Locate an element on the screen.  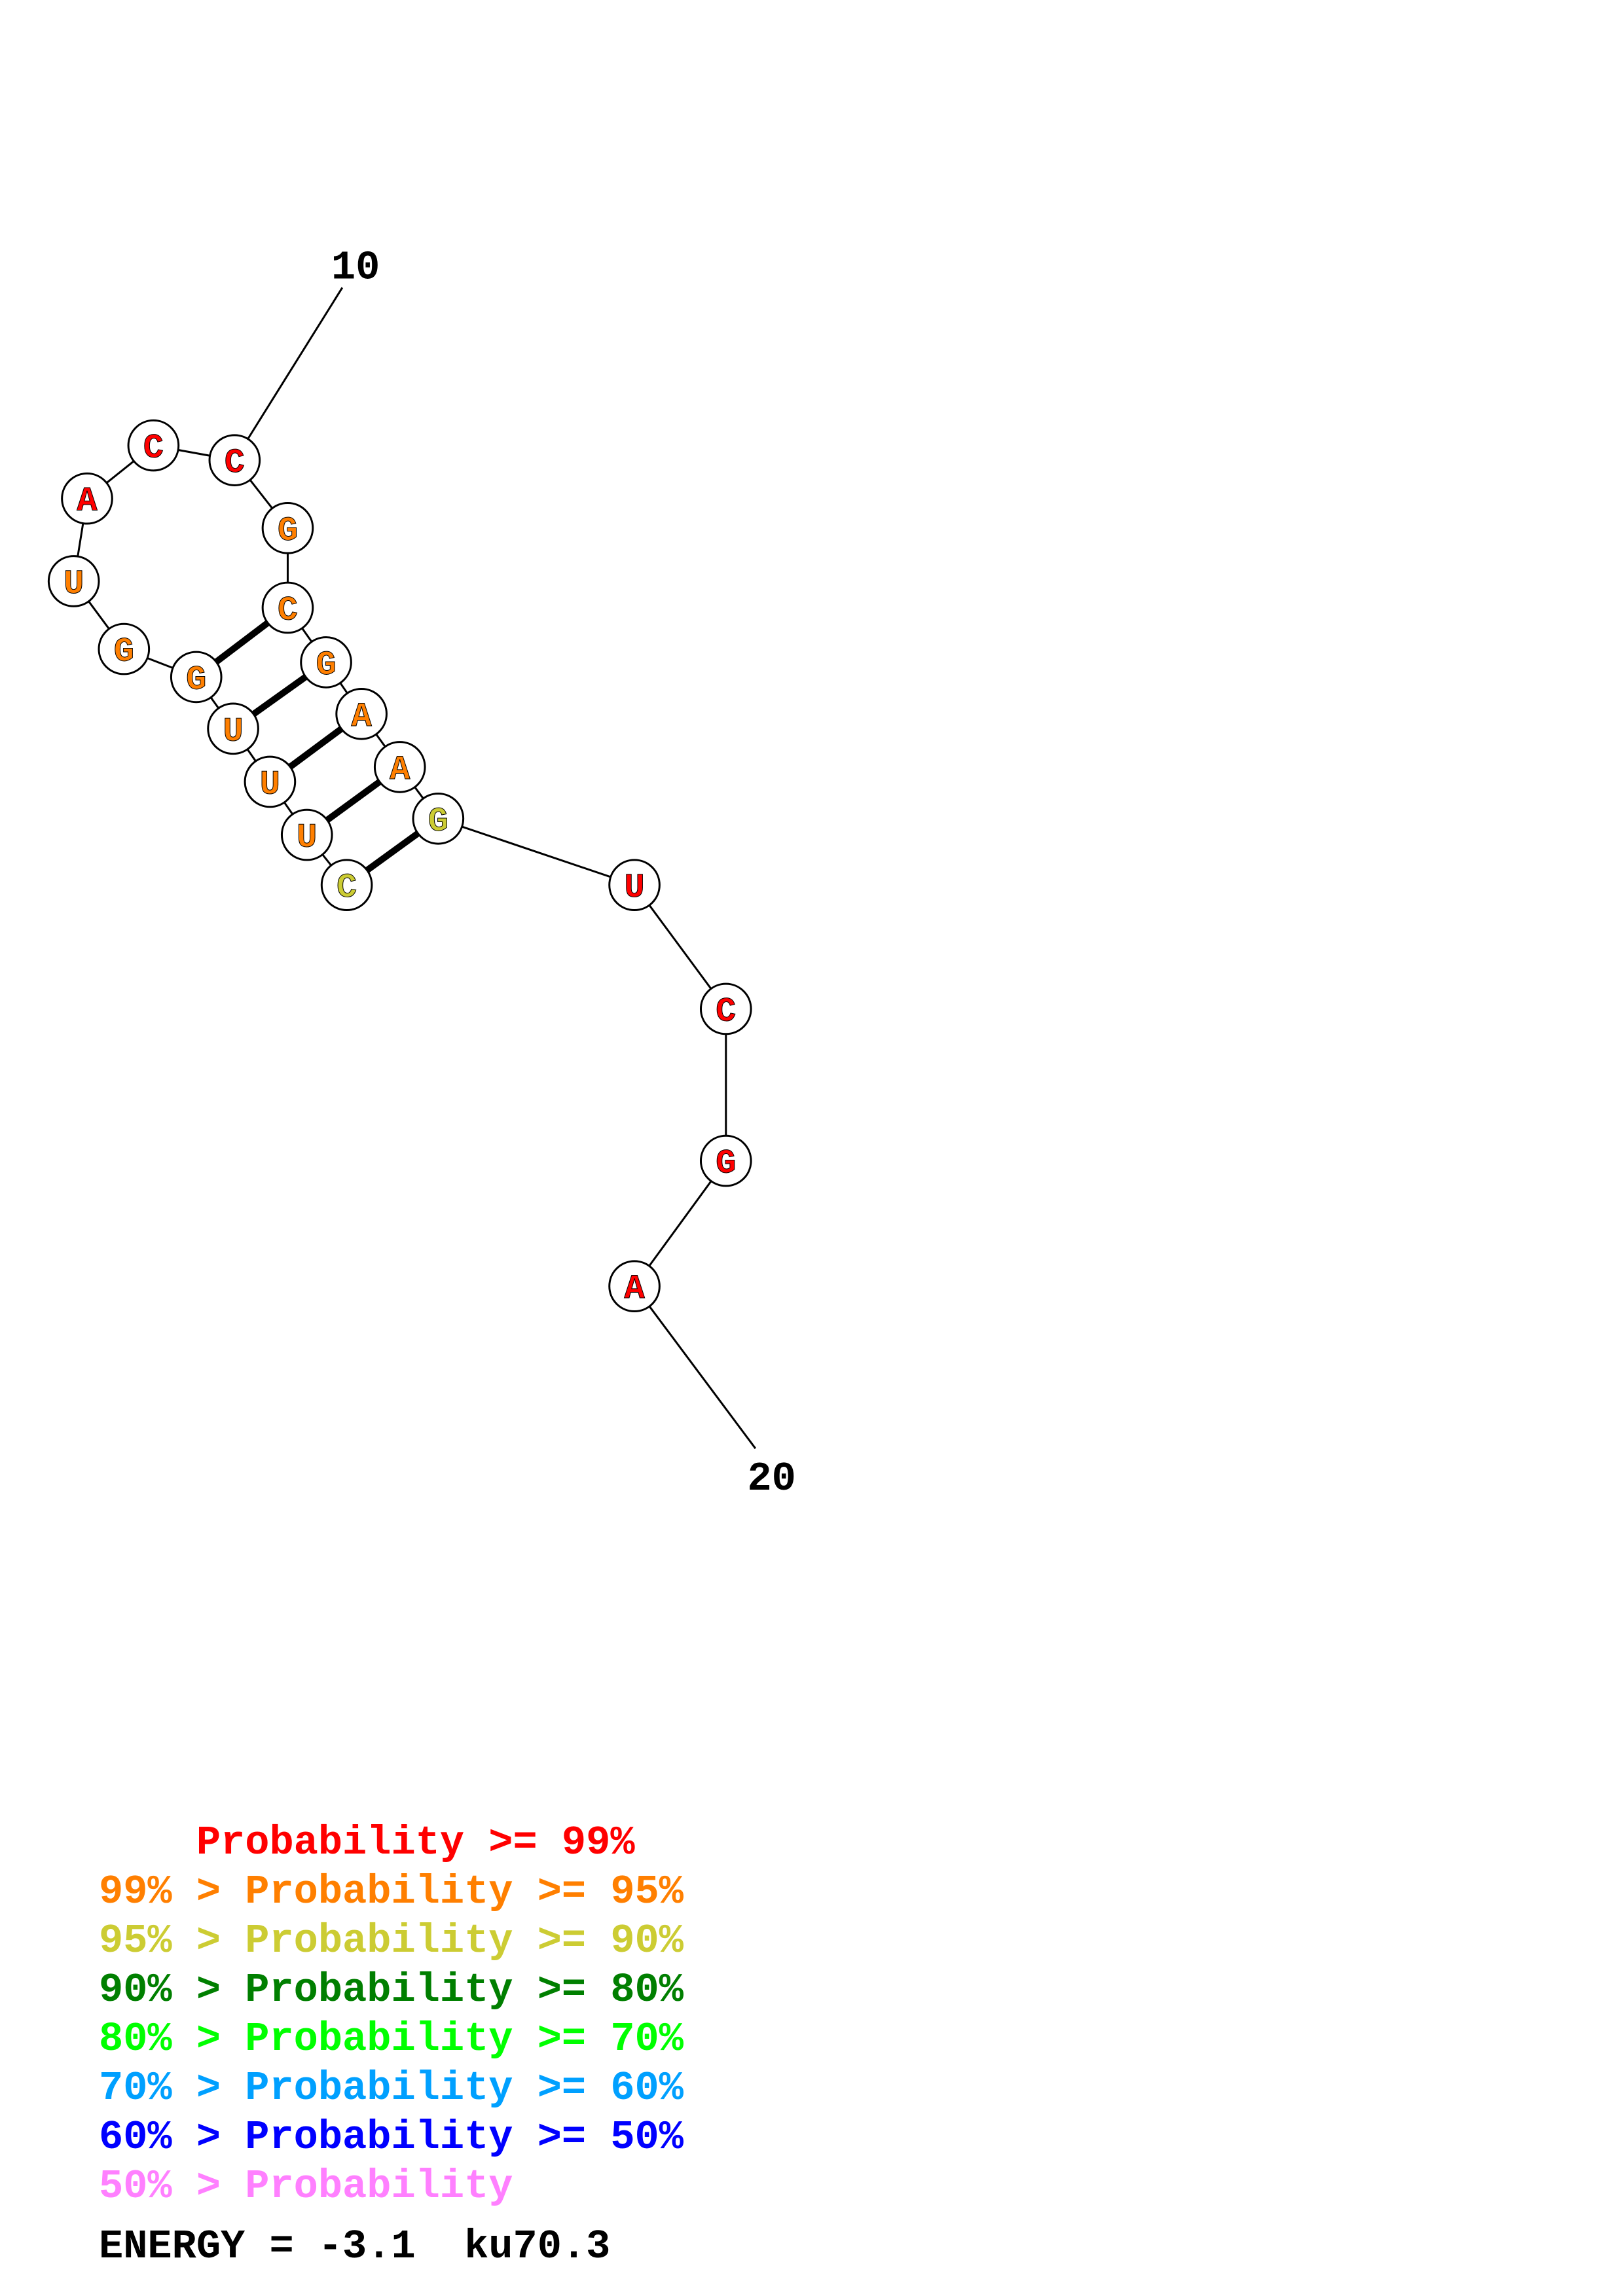
legend-row: 60% > Probability >= 50% is located at coordinates (391, 2137).